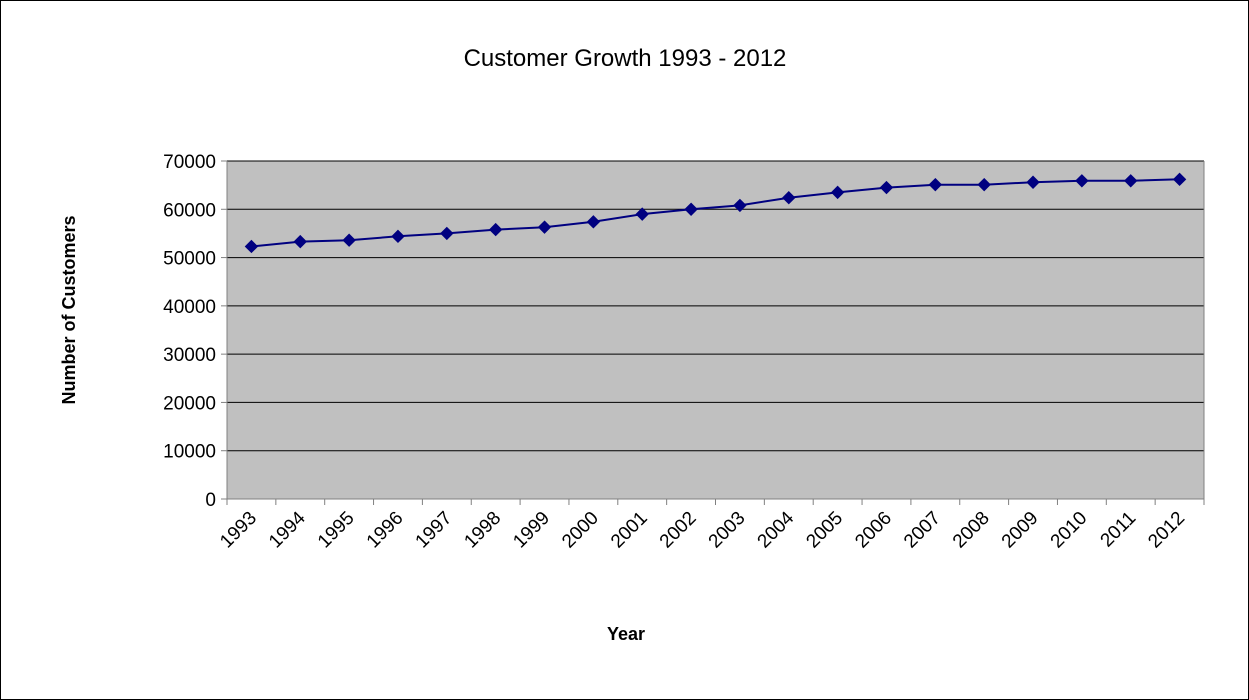  Describe the element at coordinates (626, 634) in the screenshot. I see `x-axis-title: Year` at that location.